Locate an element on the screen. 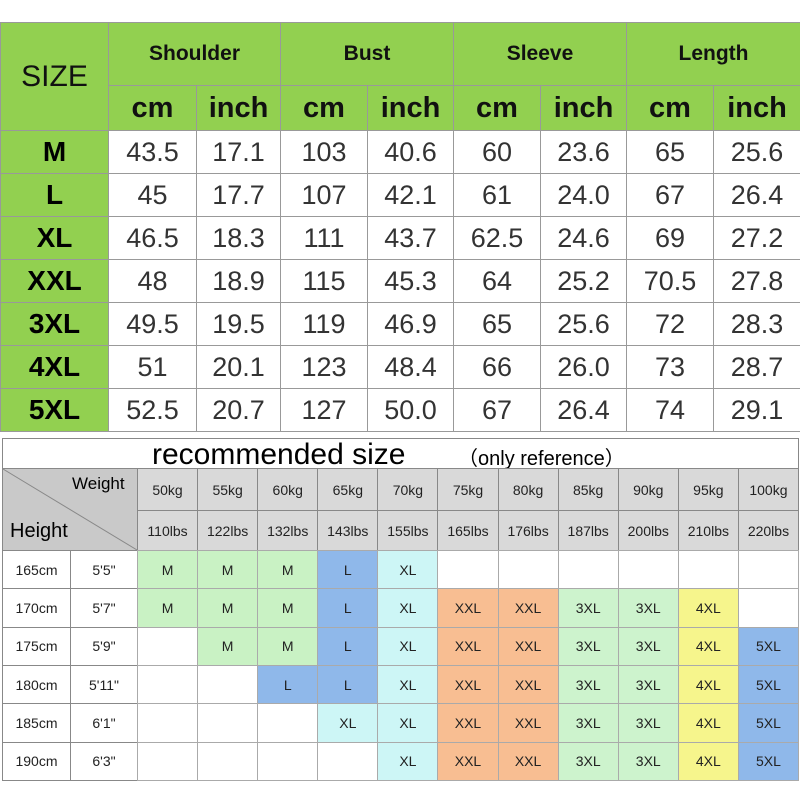  weight-lbs: 200lbs is located at coordinates (648, 530).